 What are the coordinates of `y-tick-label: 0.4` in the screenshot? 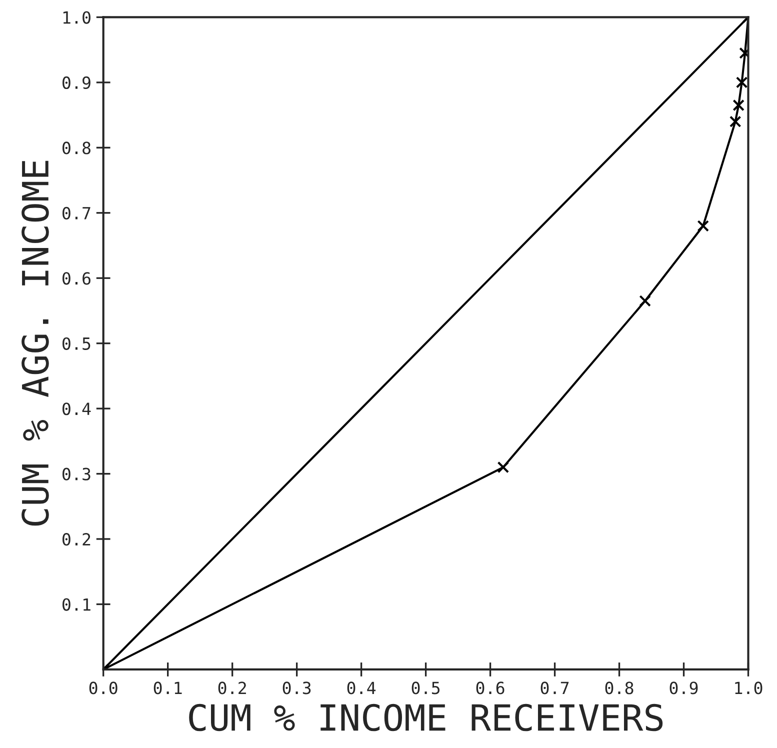 It's located at (76, 409).